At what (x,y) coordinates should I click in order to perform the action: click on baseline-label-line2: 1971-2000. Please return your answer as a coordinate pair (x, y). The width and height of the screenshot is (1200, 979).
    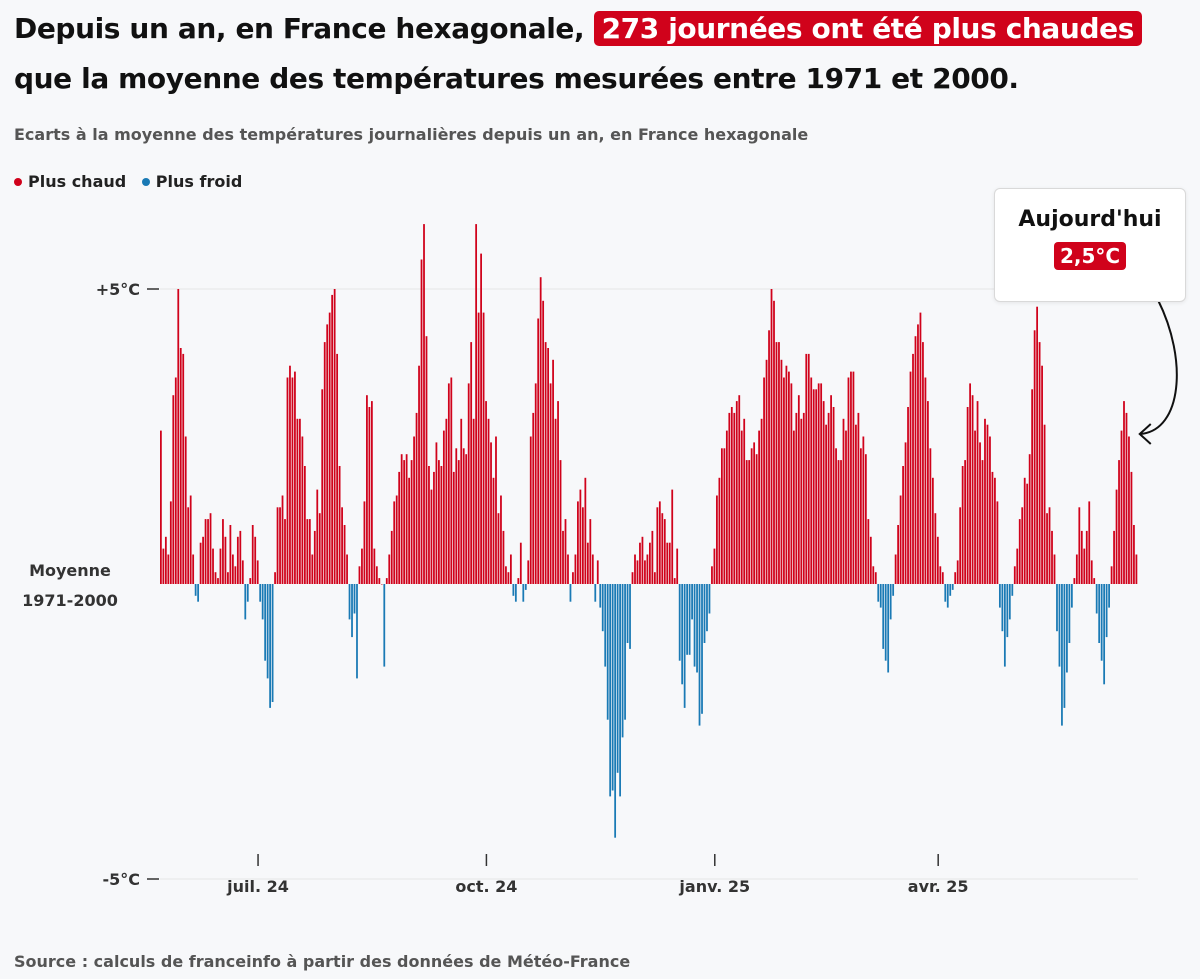
    Looking at the image, I should click on (70, 600).